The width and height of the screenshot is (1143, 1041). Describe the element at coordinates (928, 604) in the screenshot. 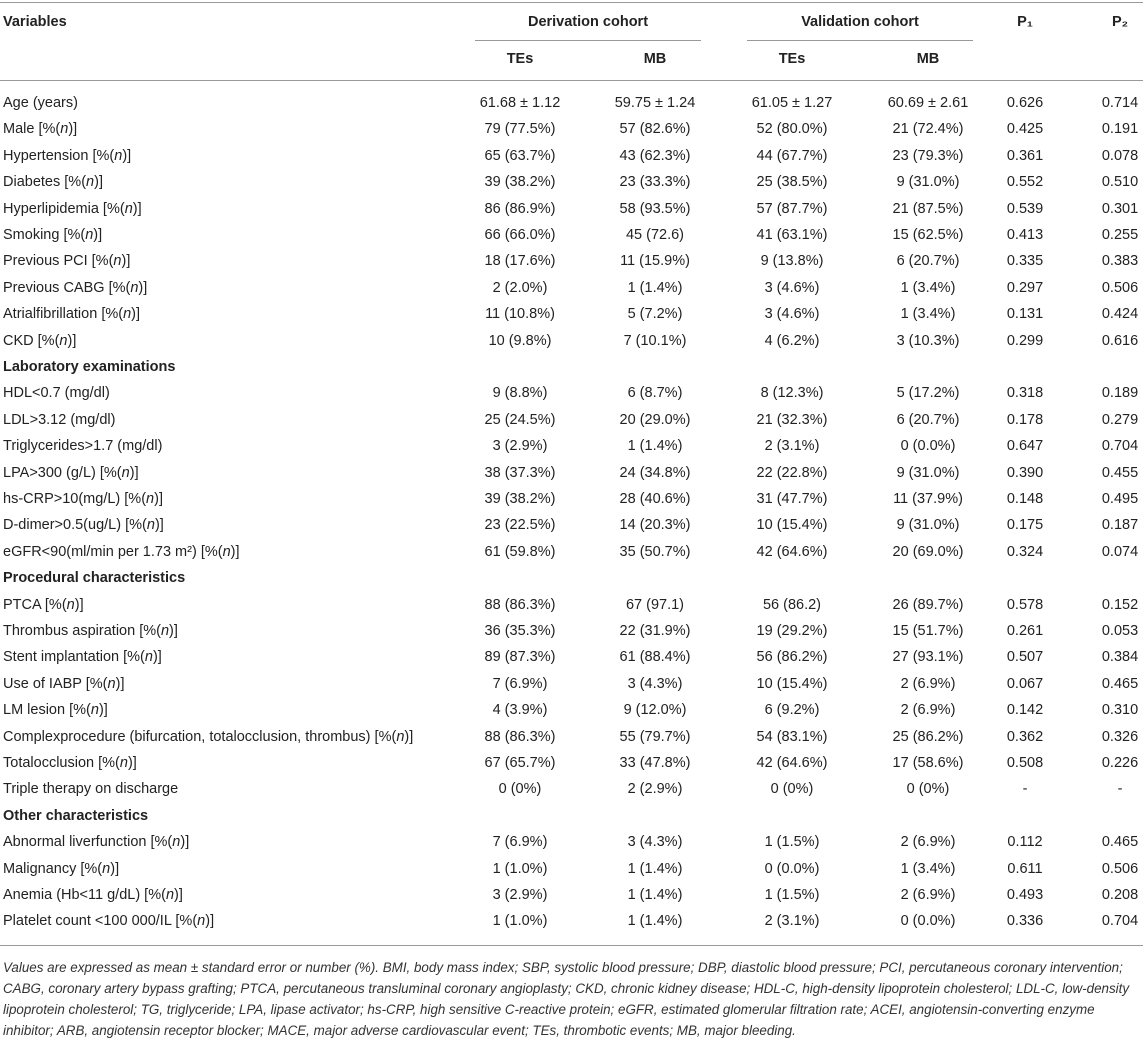

I see `cell: 26 (89.7%)` at that location.